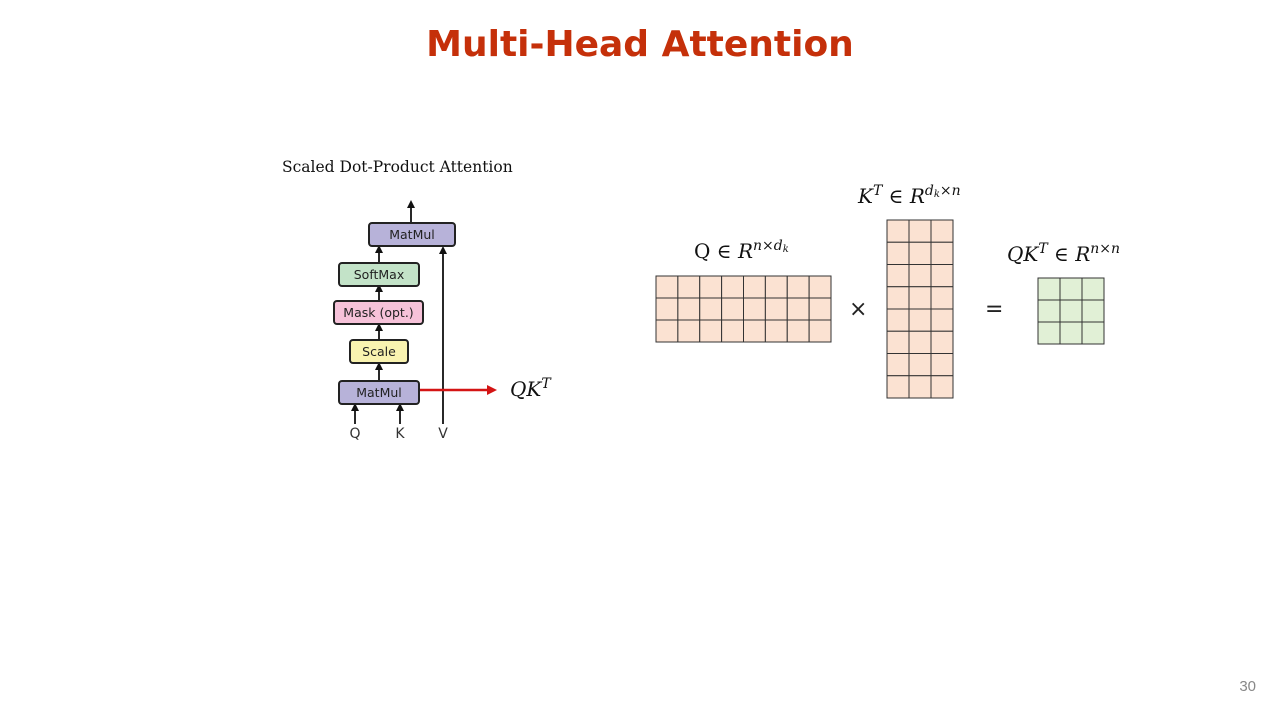 Image resolution: width=1280 pixels, height=720 pixels. What do you see at coordinates (400, 434) in the screenshot?
I see `input-k-label: K` at bounding box center [400, 434].